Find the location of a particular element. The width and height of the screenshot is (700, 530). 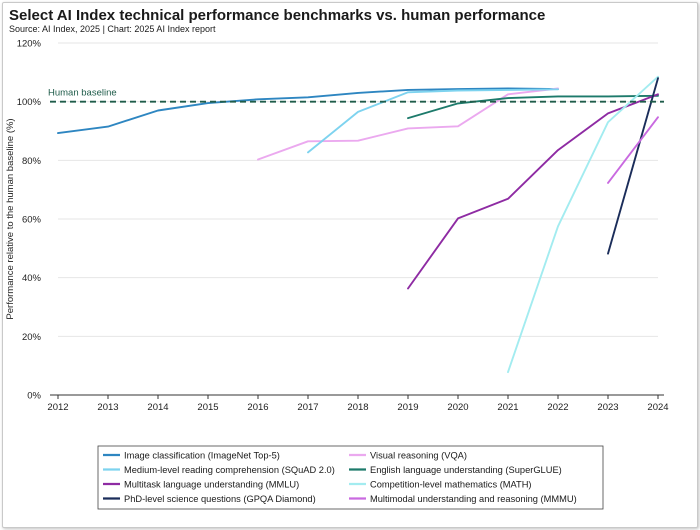

x-tick-label: 2012 is located at coordinates (57, 407).